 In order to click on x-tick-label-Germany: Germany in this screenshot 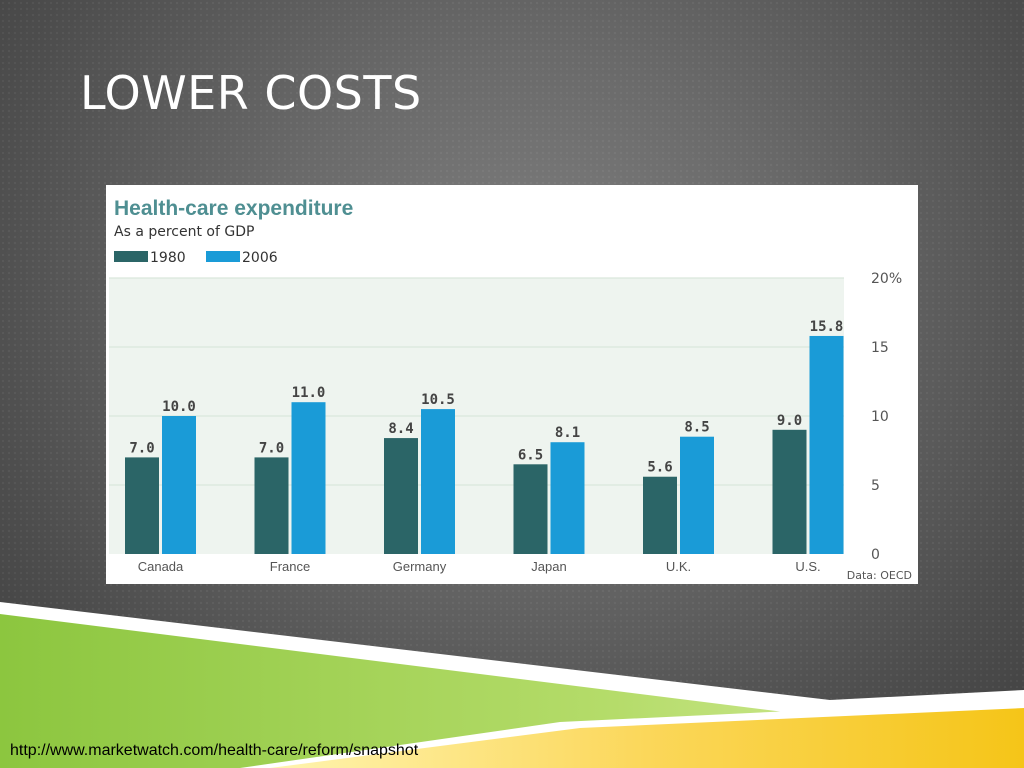, I will do `click(420, 566)`.